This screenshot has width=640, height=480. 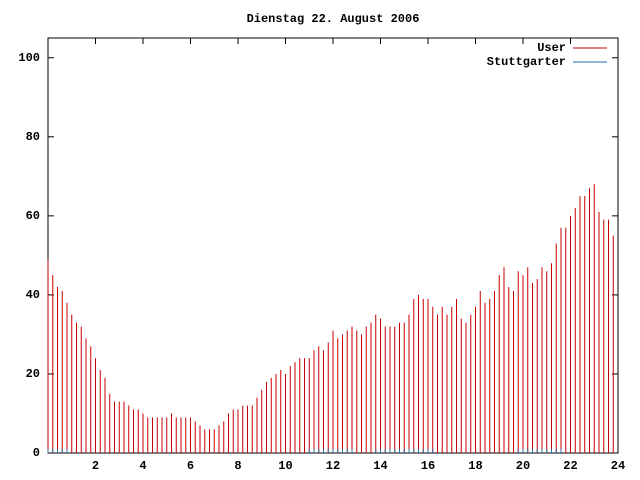 What do you see at coordinates (551, 48) in the screenshot?
I see `legend-label: User` at bounding box center [551, 48].